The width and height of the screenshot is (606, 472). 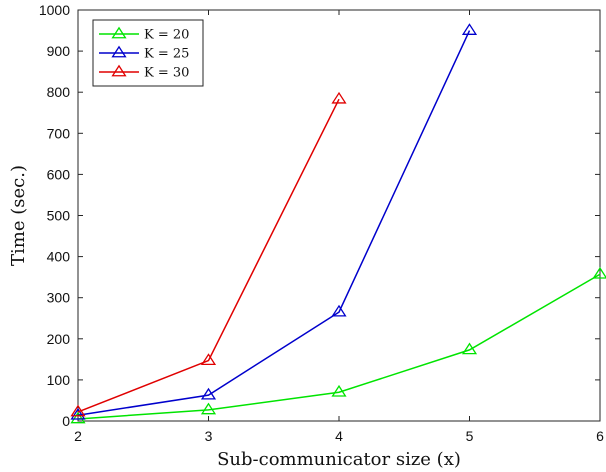 I want to click on y-tick-label-4: 400, so click(x=59, y=257).